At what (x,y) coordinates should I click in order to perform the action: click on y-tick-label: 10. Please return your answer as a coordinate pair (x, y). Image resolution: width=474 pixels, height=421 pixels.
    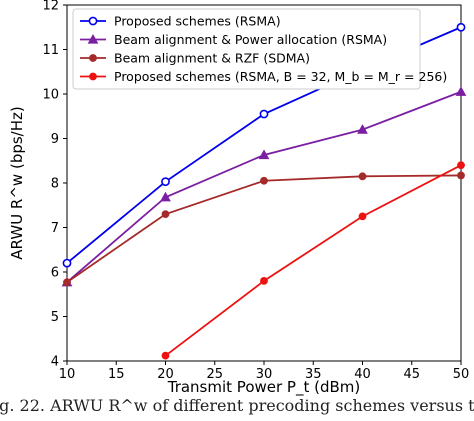
    Looking at the image, I should click on (50, 95).